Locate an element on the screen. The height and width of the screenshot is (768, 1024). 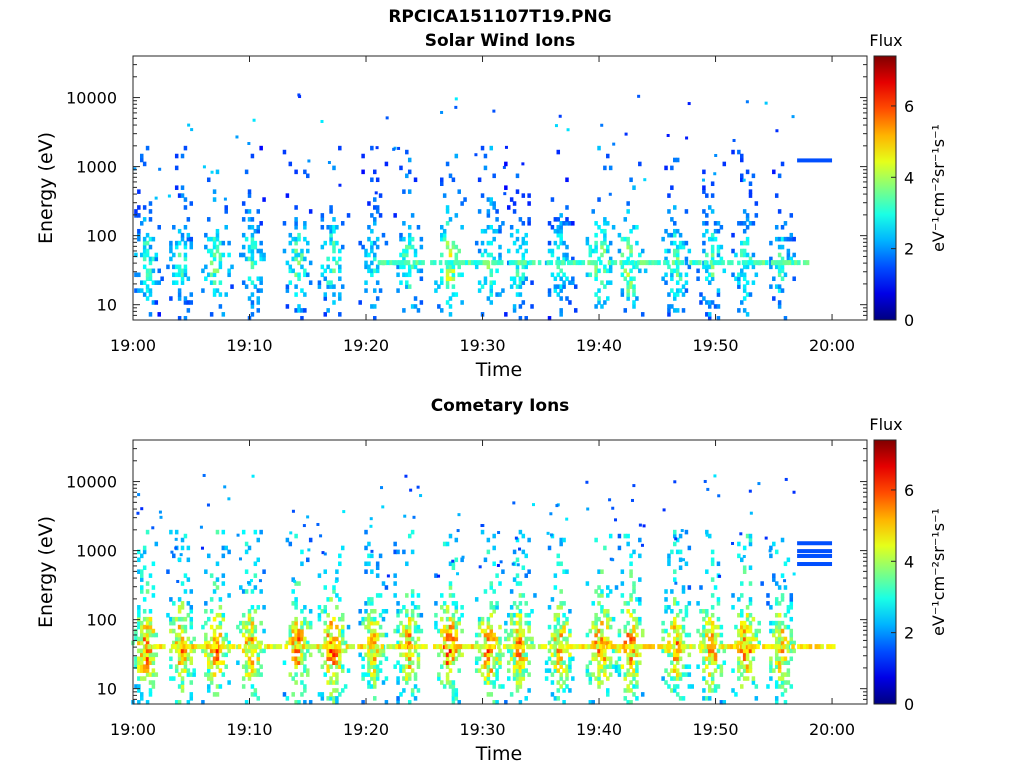
x-tick-label: 19:50 is located at coordinates (715, 345).